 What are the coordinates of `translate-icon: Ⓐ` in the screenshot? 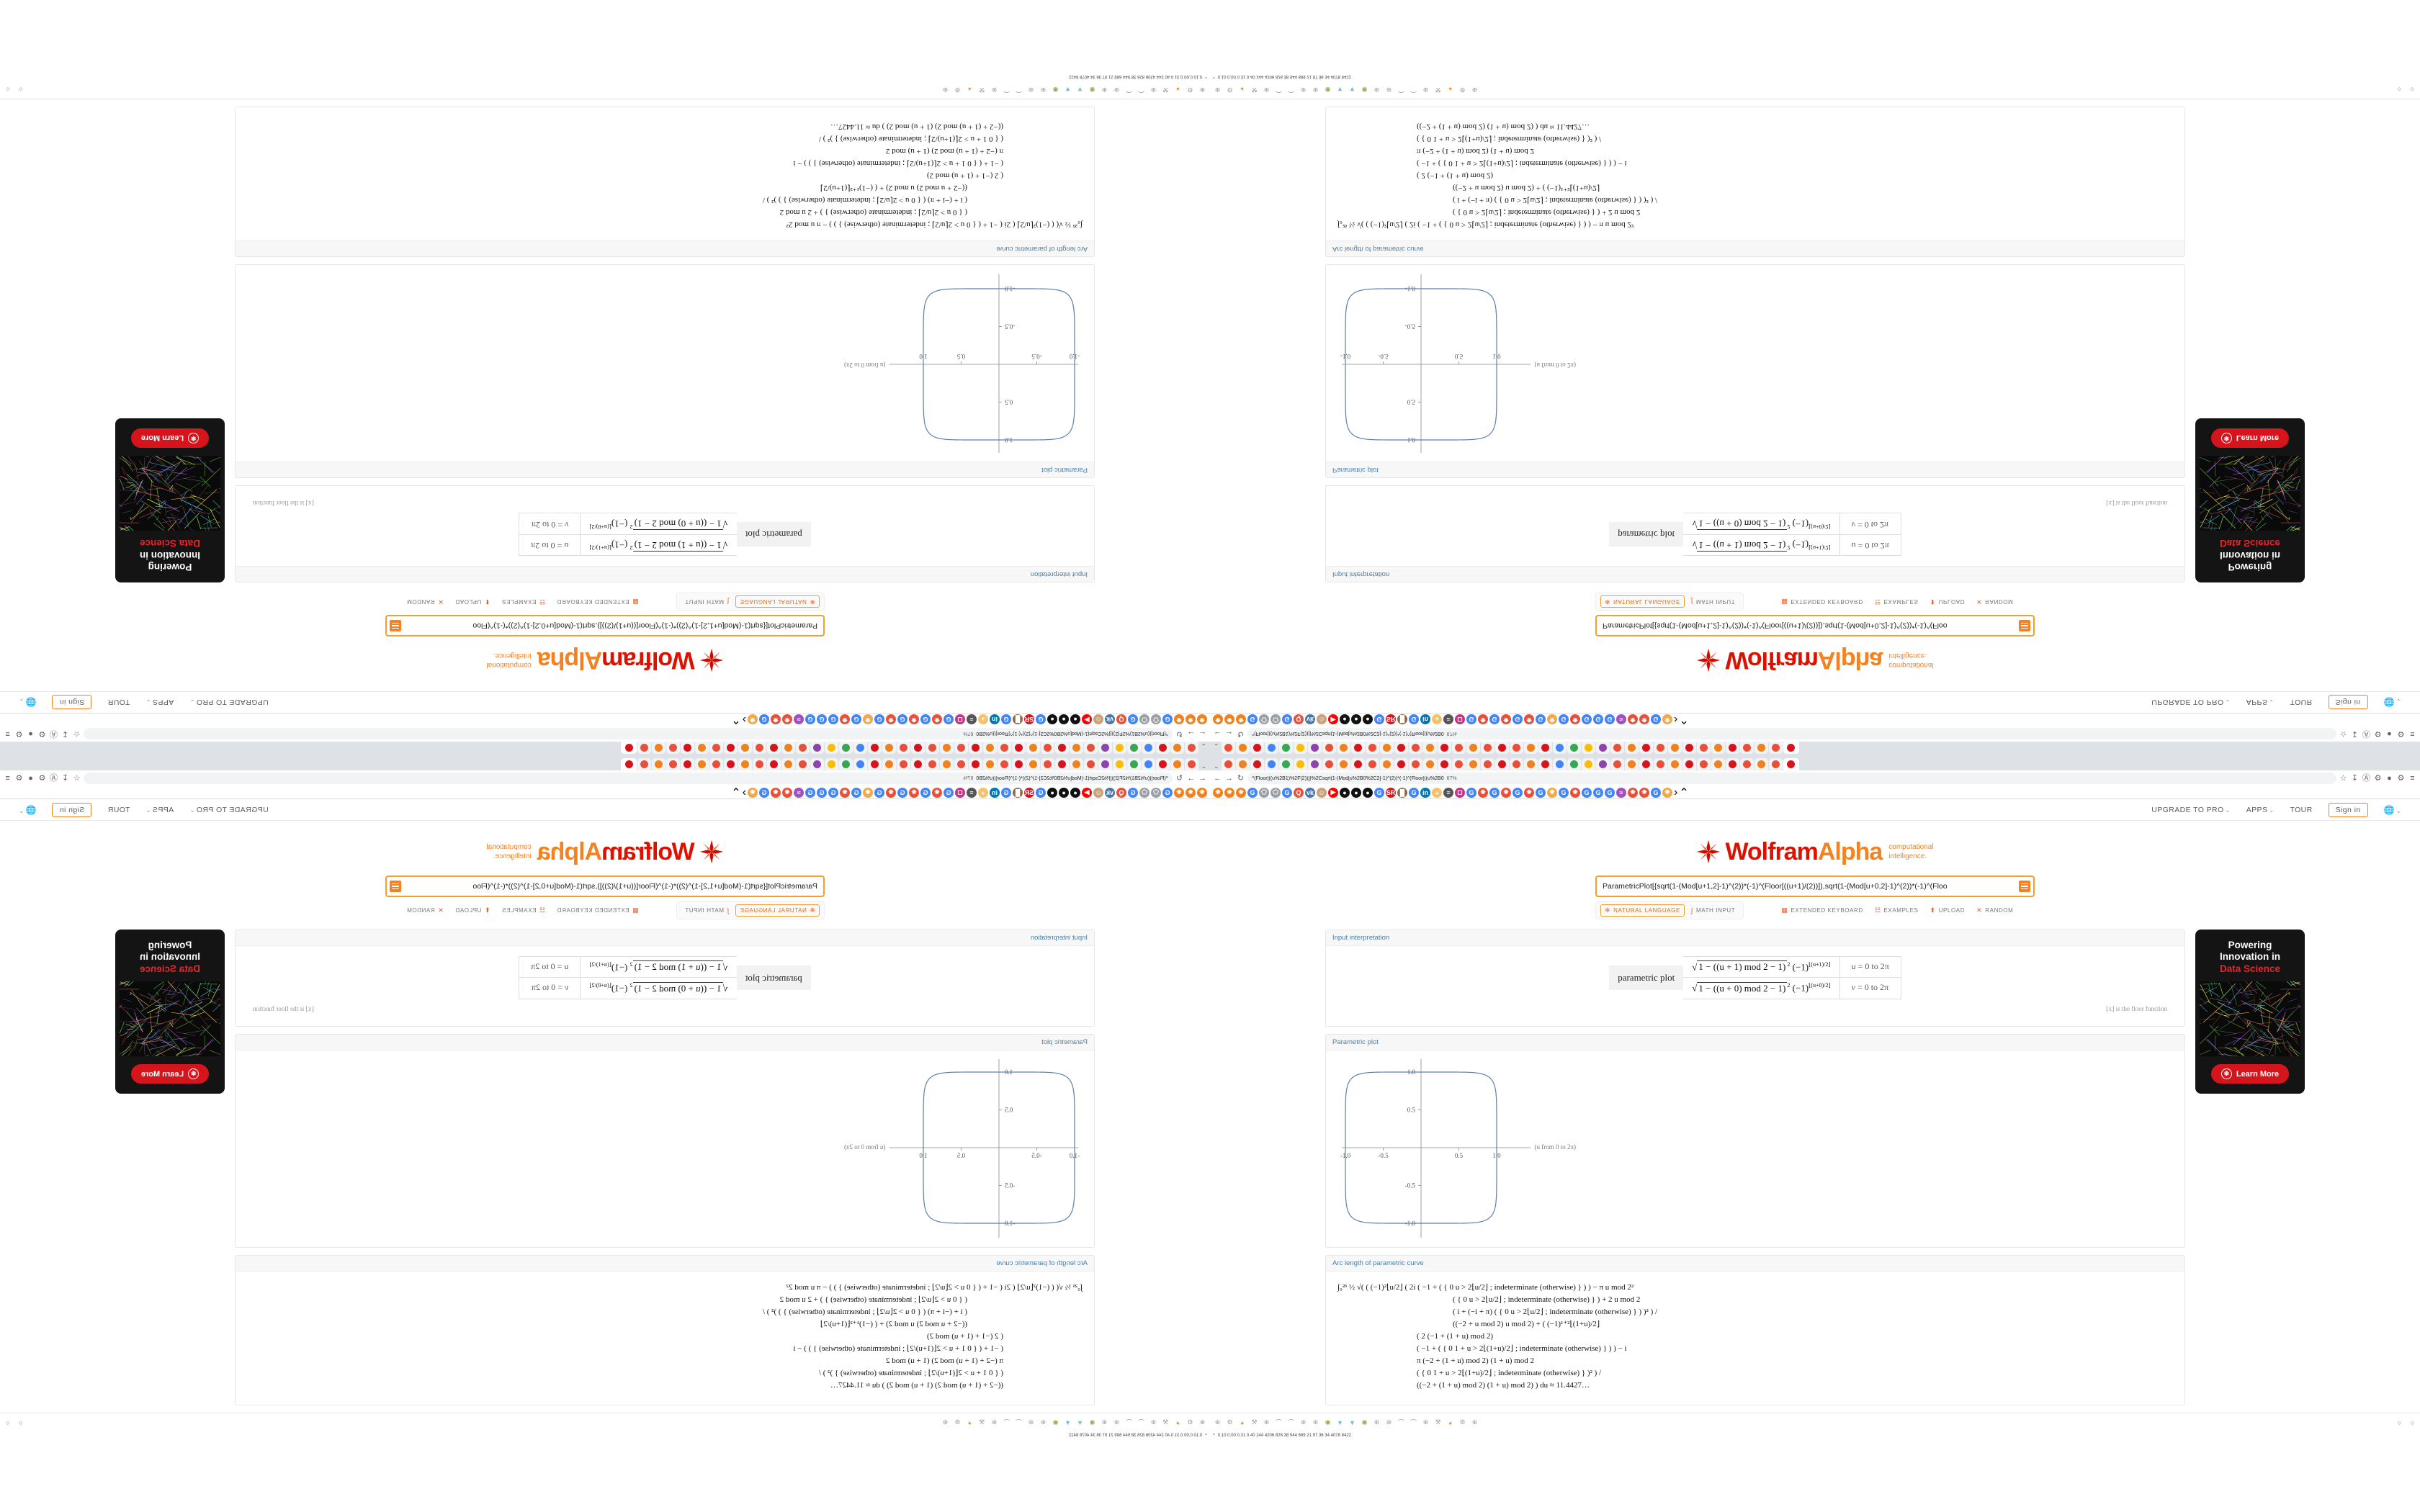 It's located at (2366, 734).